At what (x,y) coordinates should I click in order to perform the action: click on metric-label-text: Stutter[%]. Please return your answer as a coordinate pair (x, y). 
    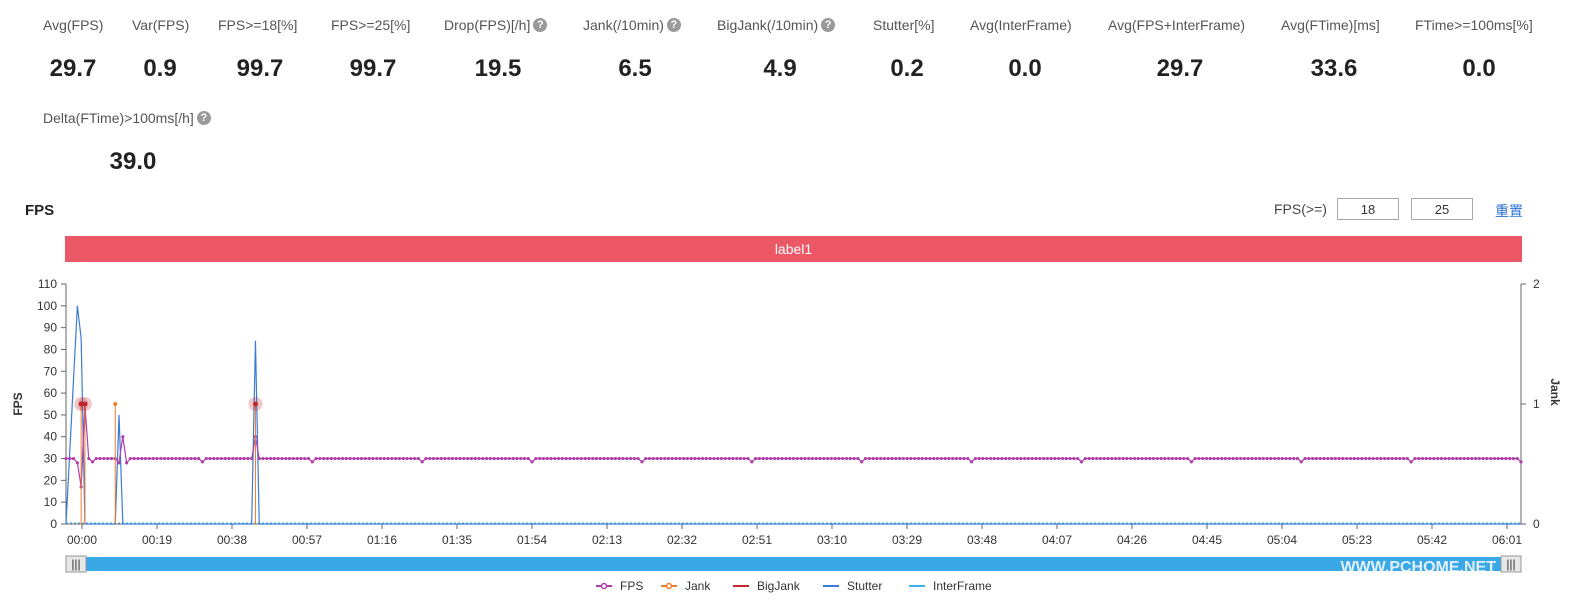
    Looking at the image, I should click on (904, 25).